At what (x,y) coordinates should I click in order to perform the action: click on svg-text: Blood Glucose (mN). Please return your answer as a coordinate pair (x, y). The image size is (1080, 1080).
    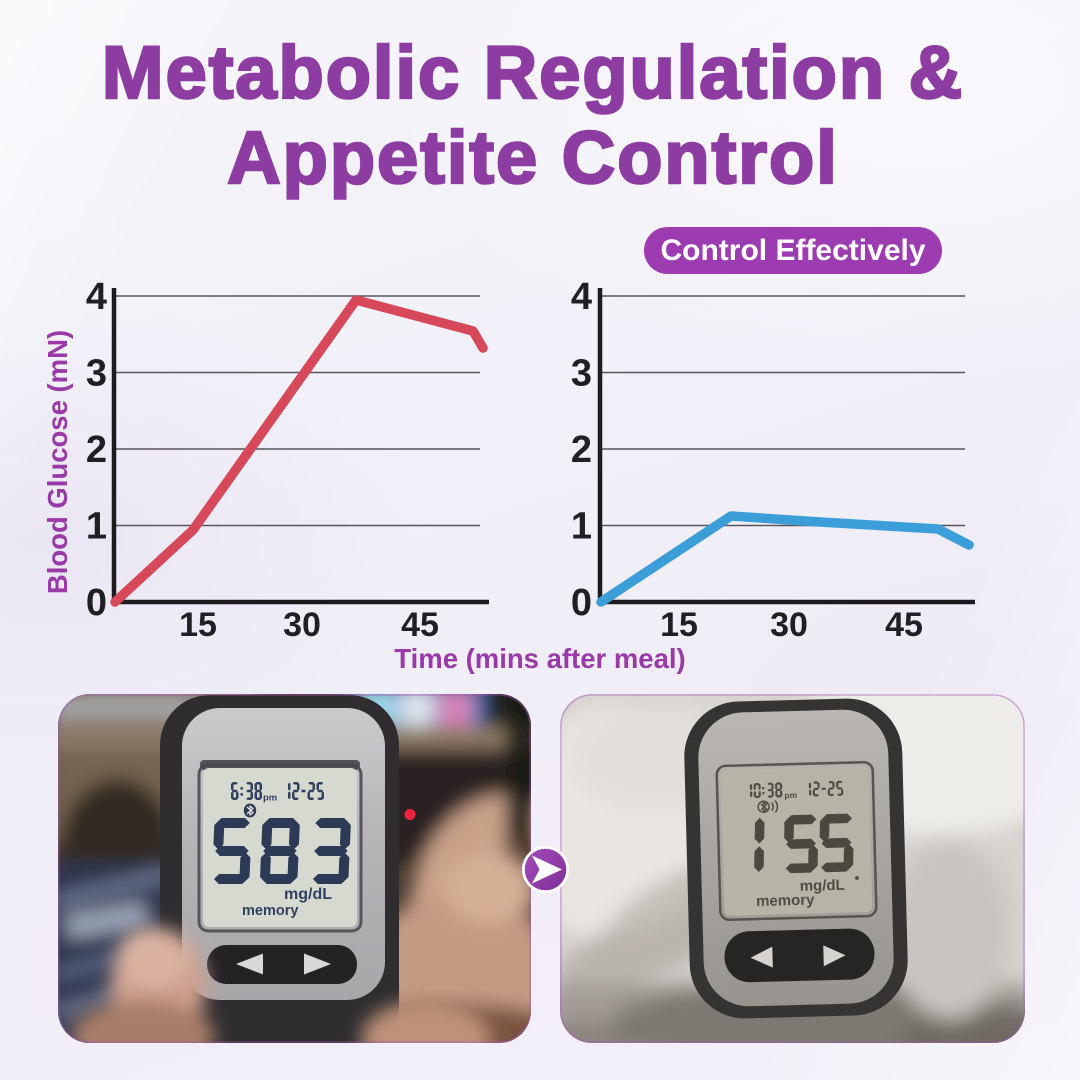
    Looking at the image, I should click on (57, 462).